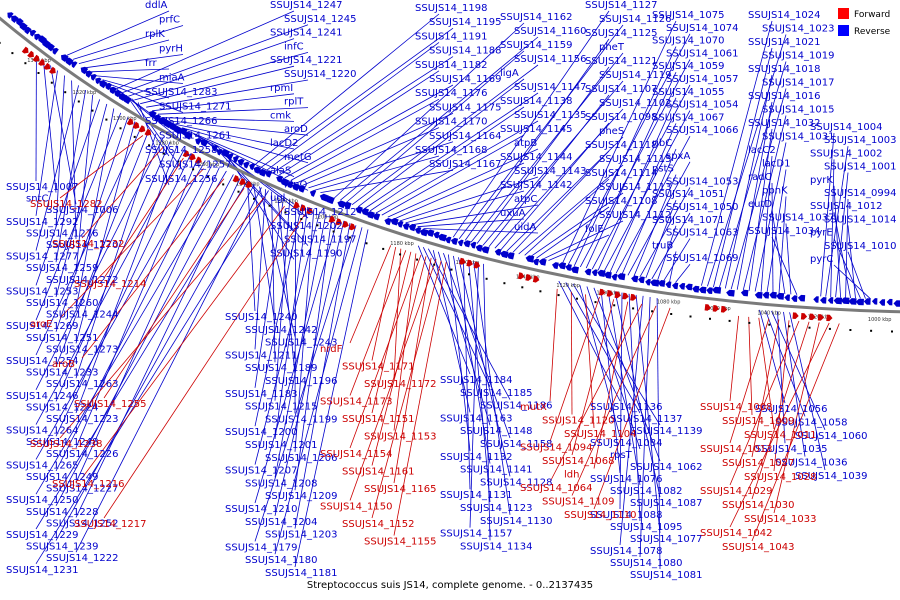 The height and width of the screenshot is (600, 900). What do you see at coordinates (843, 30) in the screenshot?
I see `legend-reverse-swatch` at bounding box center [843, 30].